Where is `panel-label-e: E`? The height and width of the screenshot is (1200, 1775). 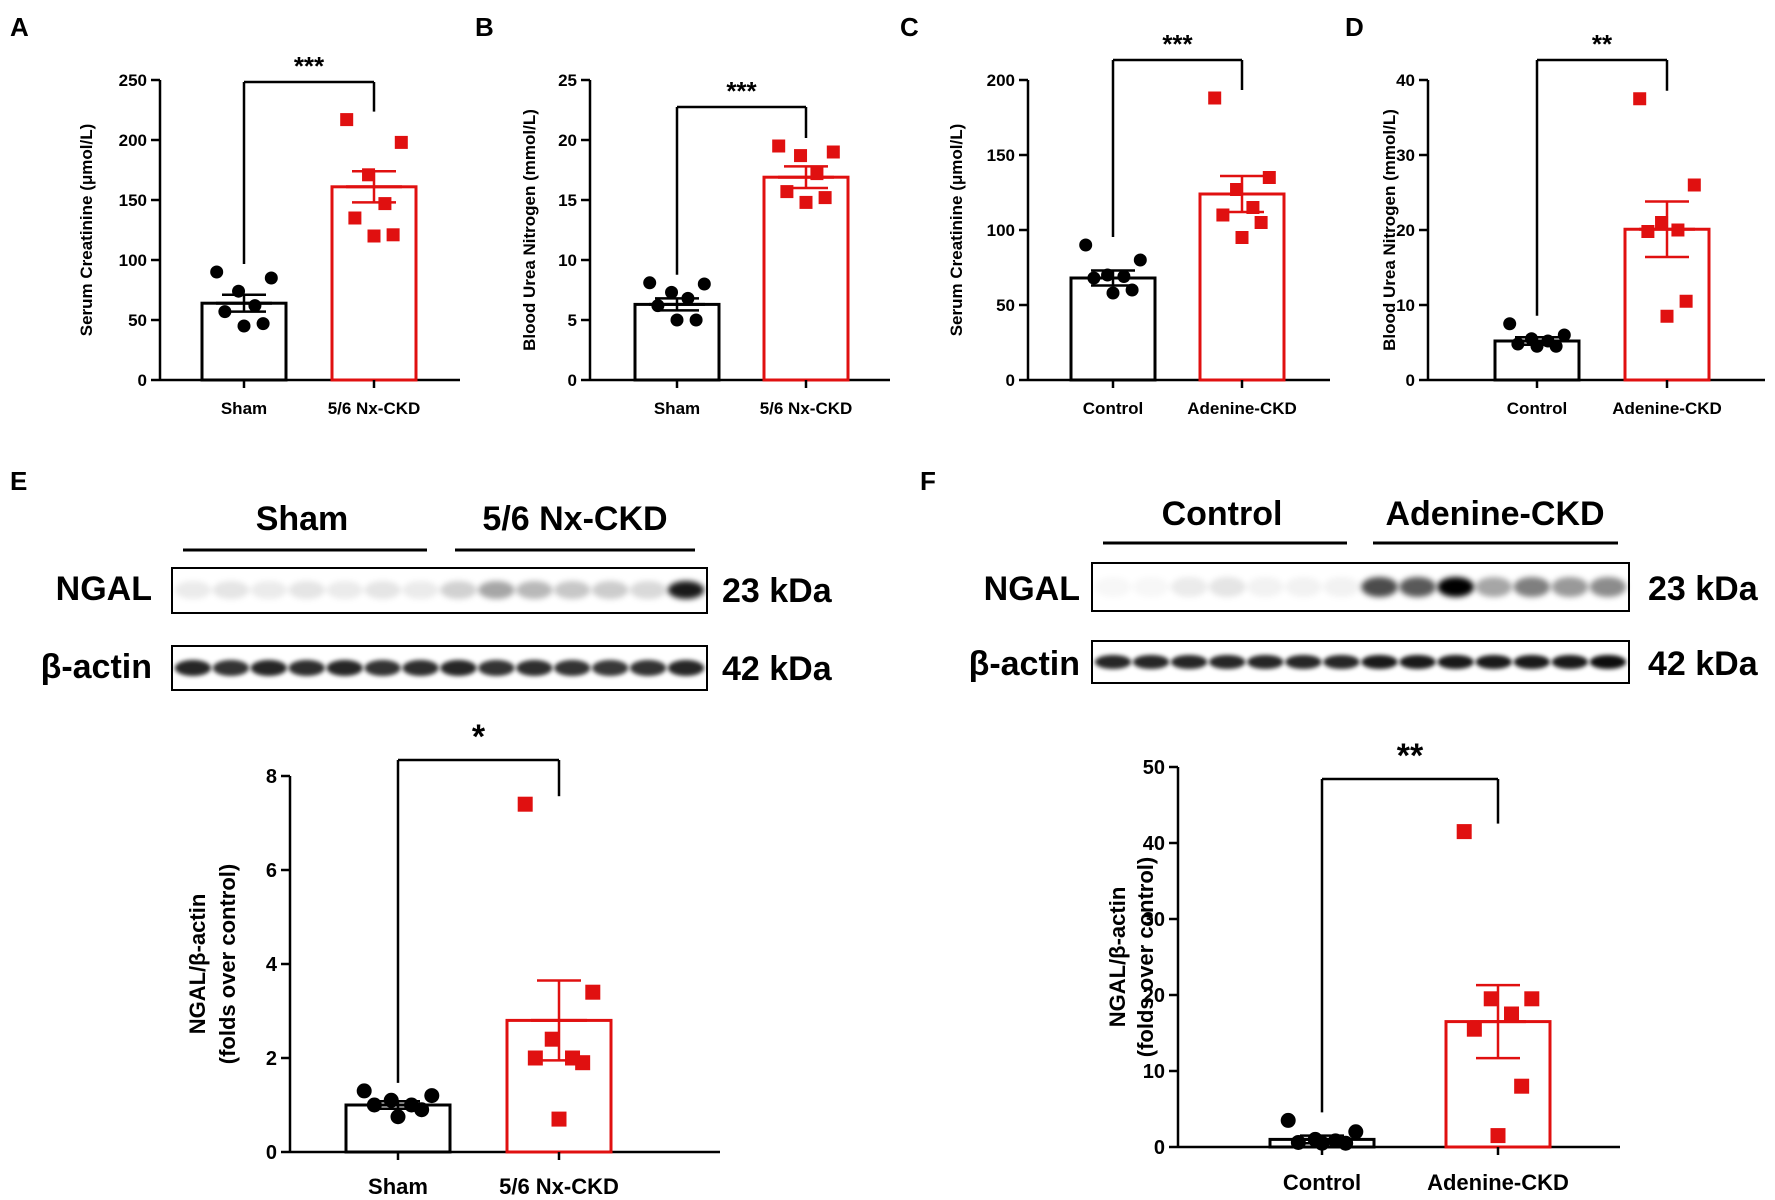
panel-label-e: E is located at coordinates (18, 481).